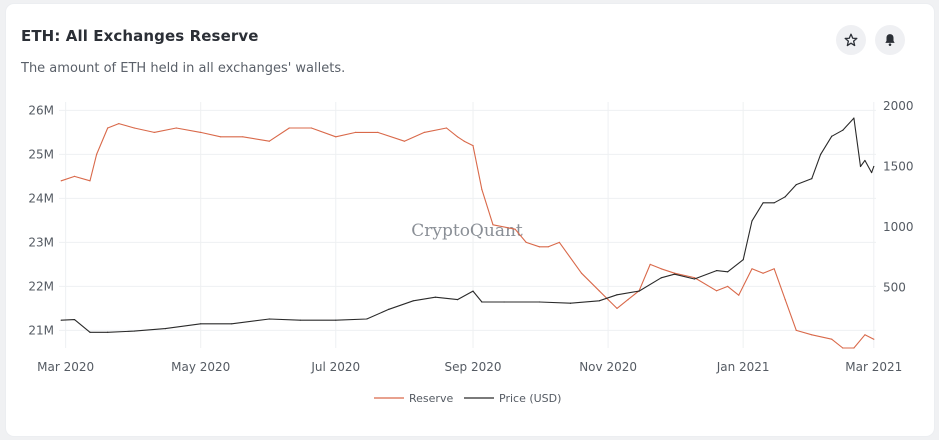 The height and width of the screenshot is (440, 939). Describe the element at coordinates (41, 110) in the screenshot. I see `left-axis-tick-label: 26M` at that location.